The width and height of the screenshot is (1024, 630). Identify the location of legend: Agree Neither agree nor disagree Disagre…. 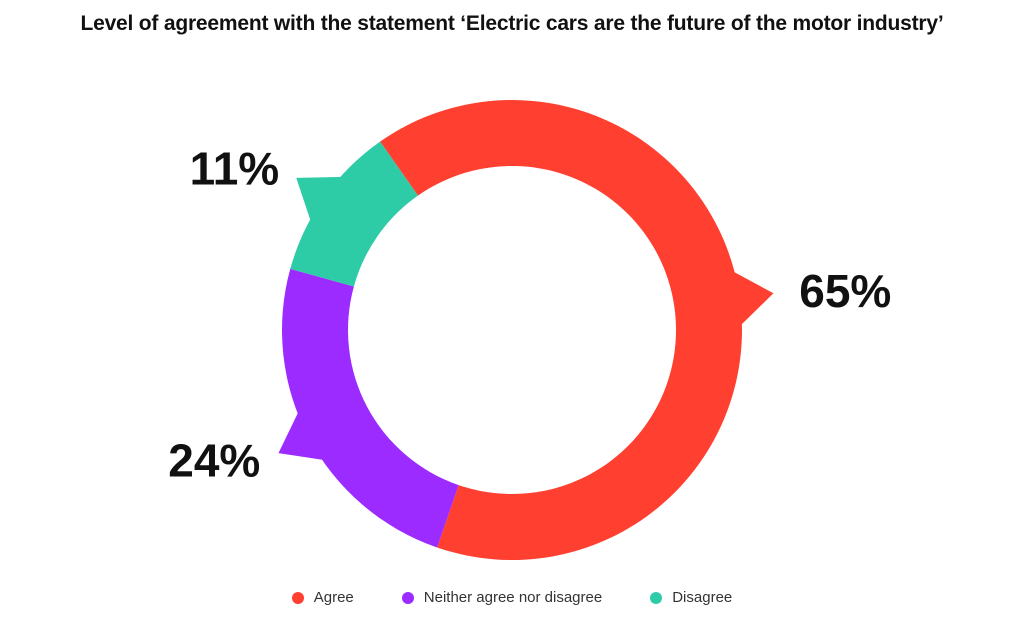
(512, 597).